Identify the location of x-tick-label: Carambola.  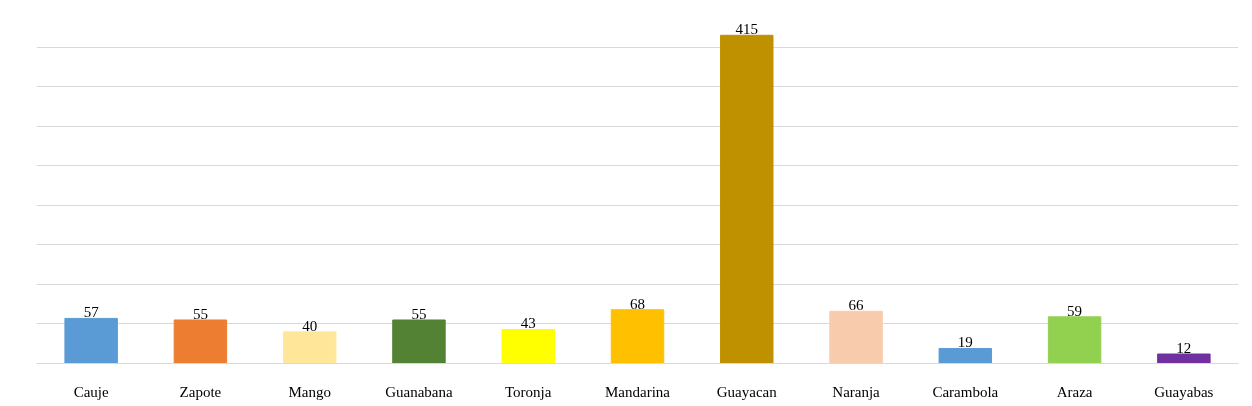
(965, 391).